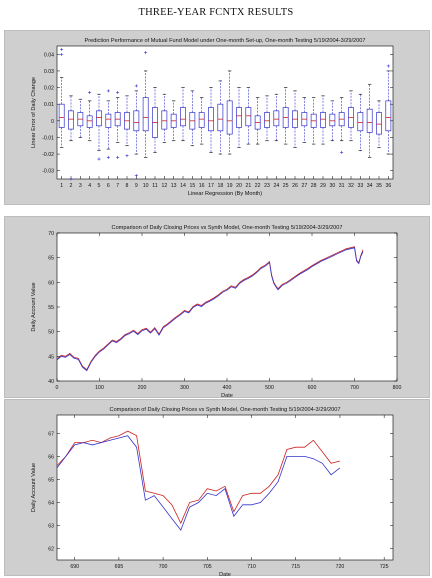 Image resolution: width=432 pixels, height=578 pixels. Describe the element at coordinates (74, 567) in the screenshot. I see `x-tick-label: 690` at that location.